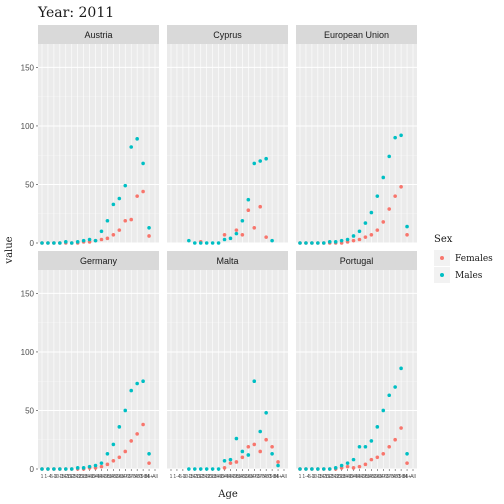 This screenshot has height=504, width=504. What do you see at coordinates (137, 477) in the screenshot?
I see `x-tick-label: 75-79` at bounding box center [137, 477].